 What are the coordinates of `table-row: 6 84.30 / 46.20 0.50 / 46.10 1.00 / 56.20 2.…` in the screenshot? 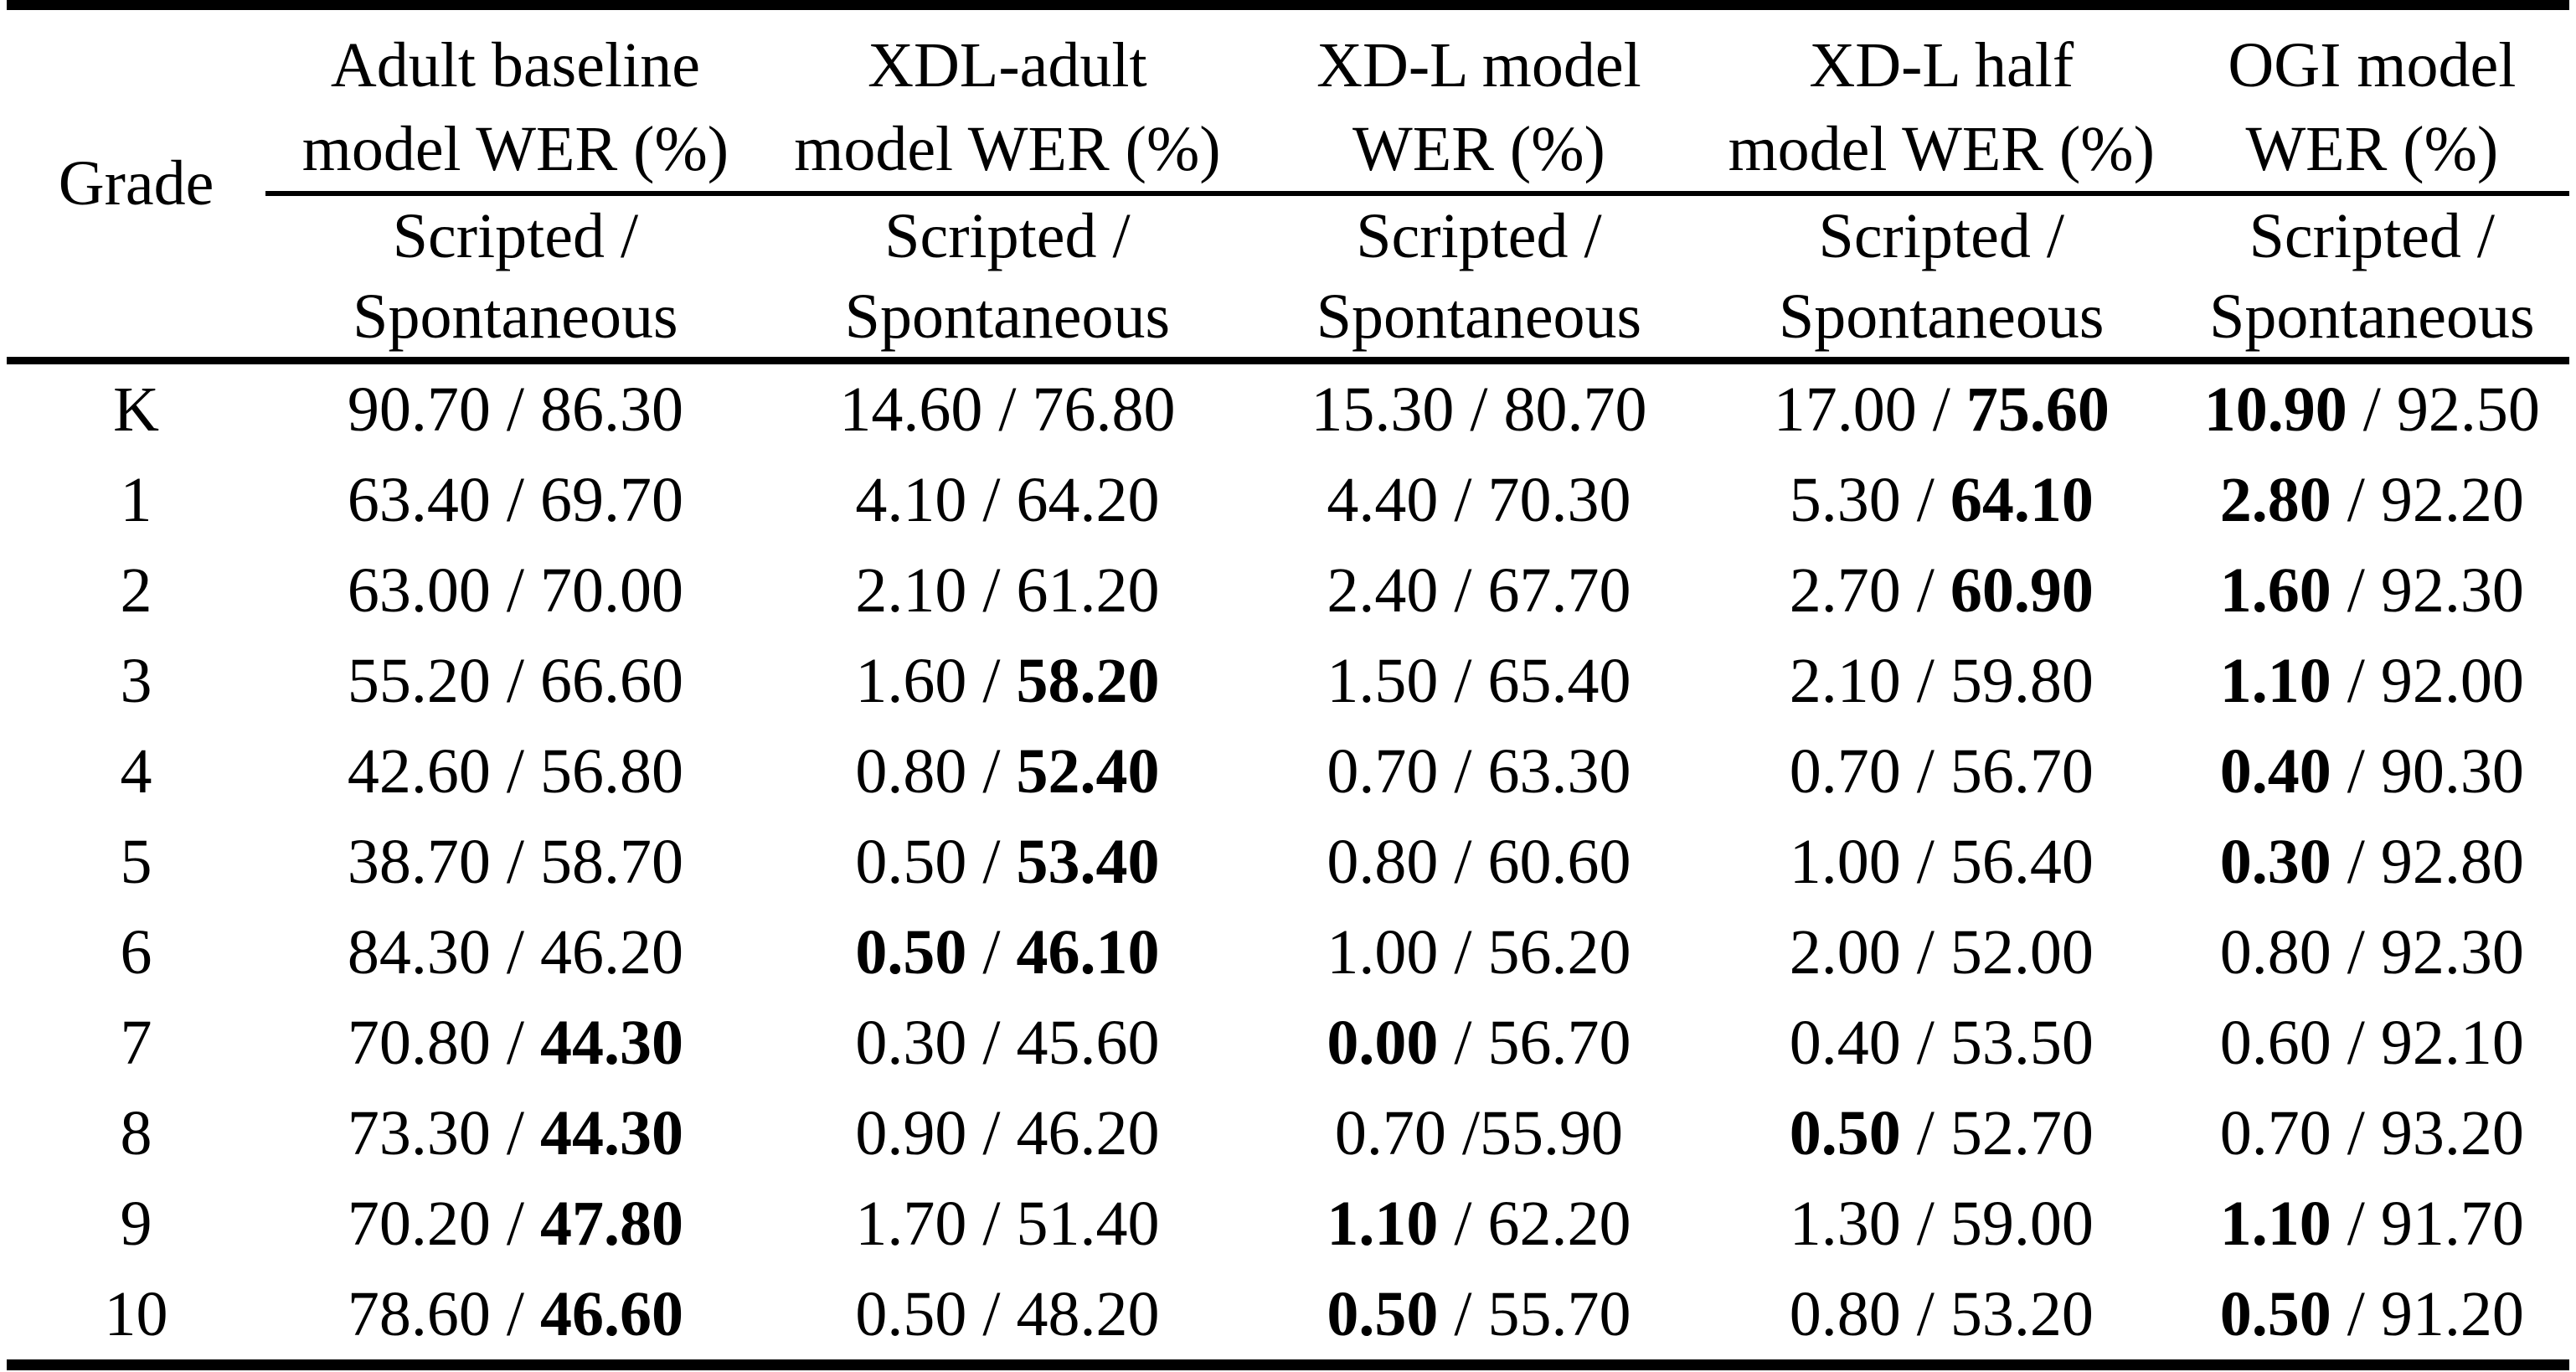 It's located at (1288, 952).